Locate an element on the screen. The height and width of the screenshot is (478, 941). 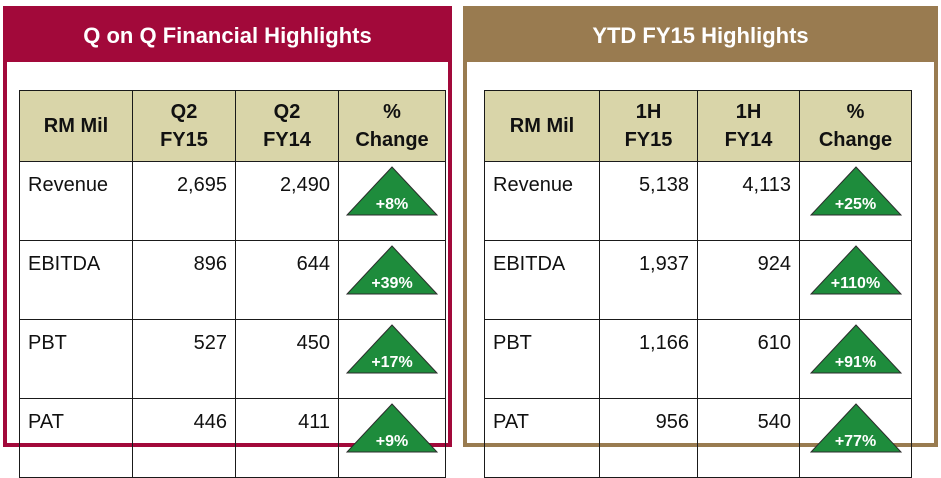
table-row: PAT 446 411 +9% is located at coordinates (232, 438).